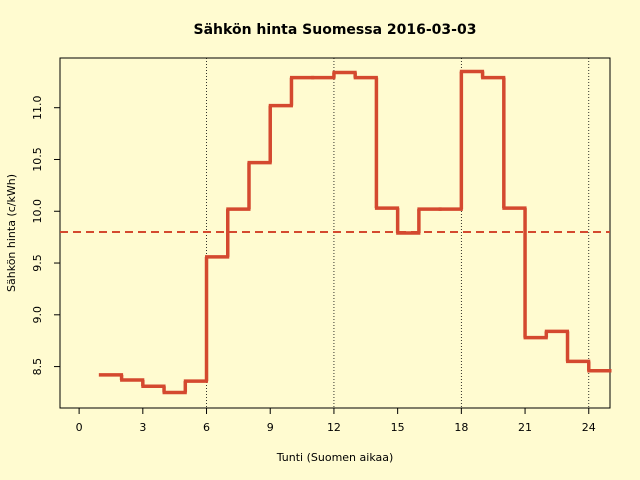 This screenshot has width=640, height=480. Describe the element at coordinates (335, 30) in the screenshot. I see `chart-title: Sähkön hinta Suomessa 2016-03-03` at that location.